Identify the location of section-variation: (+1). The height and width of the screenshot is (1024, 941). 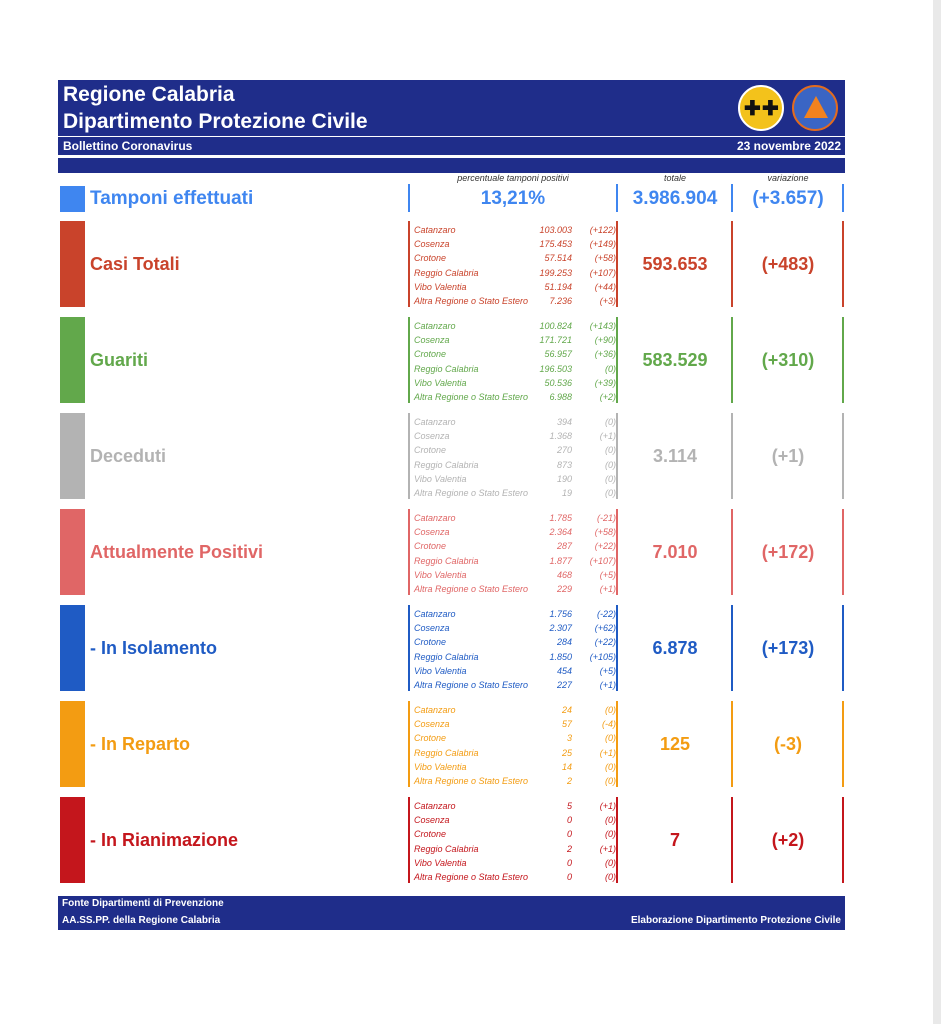
(788, 456).